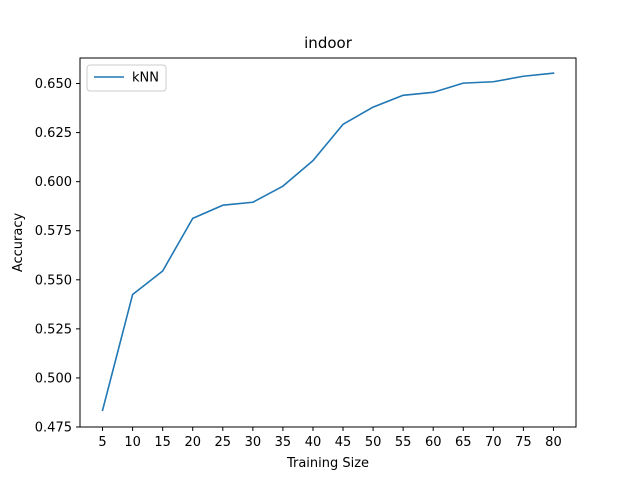 This screenshot has height=480, width=640. Describe the element at coordinates (493, 442) in the screenshot. I see `x-tick-label: 70` at that location.